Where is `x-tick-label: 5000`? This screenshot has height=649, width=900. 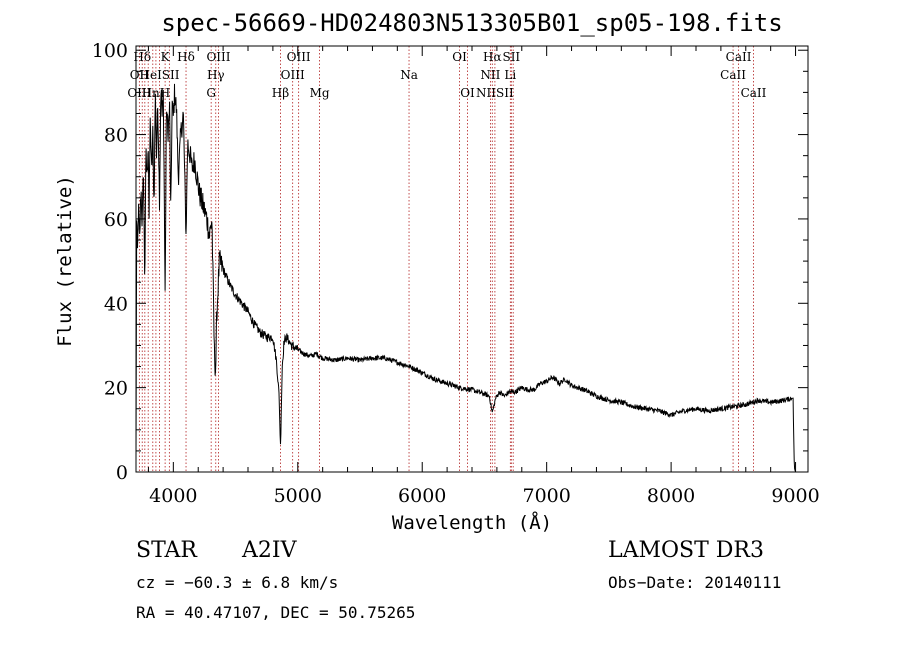
x-tick-label: 5000 is located at coordinates (298, 496).